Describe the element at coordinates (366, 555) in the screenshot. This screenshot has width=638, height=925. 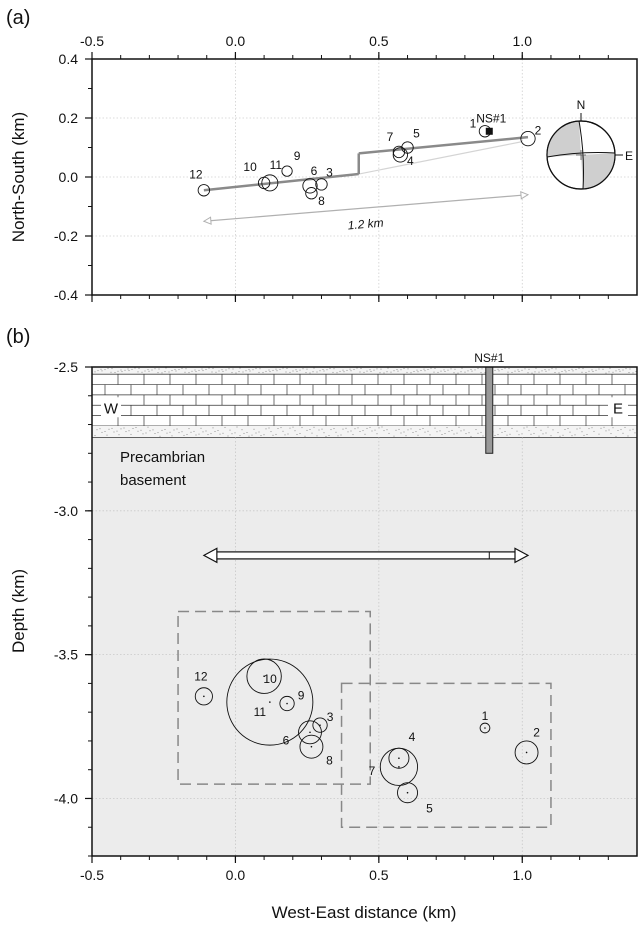
I see `double-arrow-shaft` at that location.